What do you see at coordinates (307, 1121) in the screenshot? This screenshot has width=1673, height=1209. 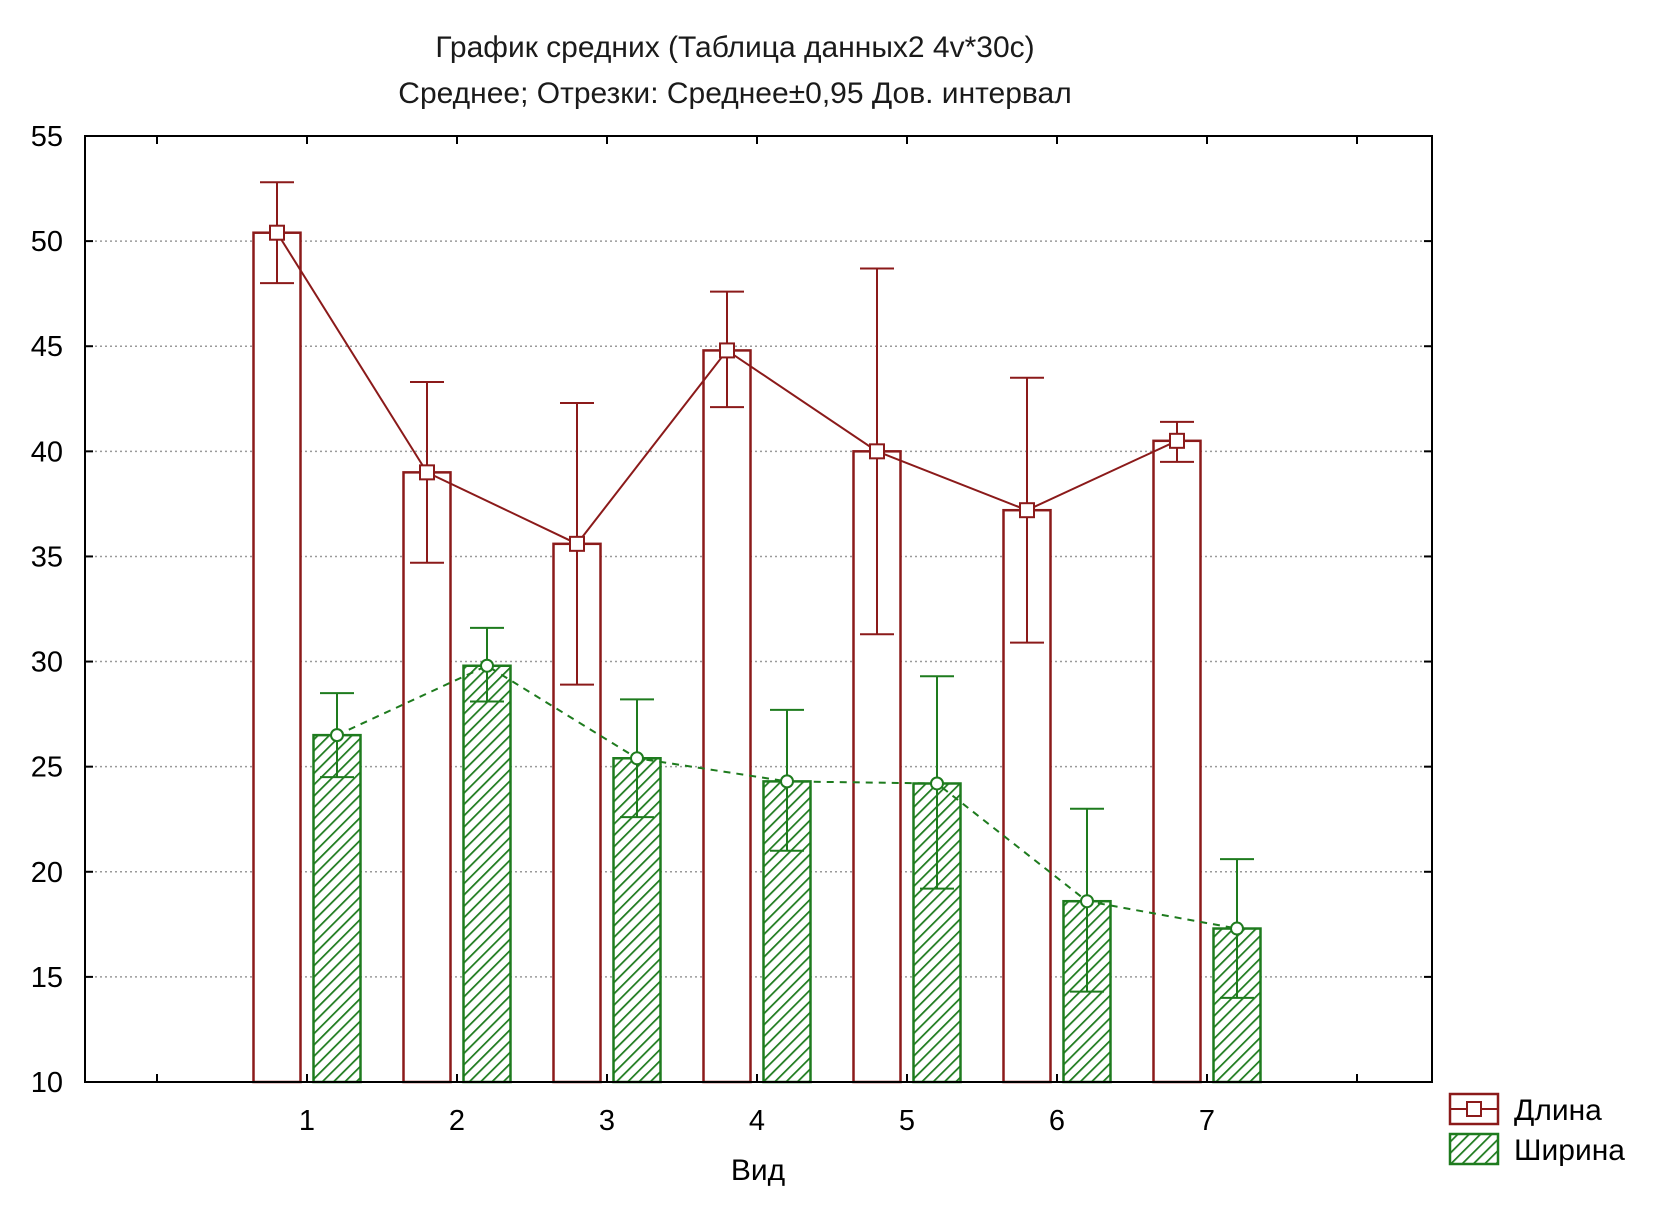 I see `x-tick-label: 1` at bounding box center [307, 1121].